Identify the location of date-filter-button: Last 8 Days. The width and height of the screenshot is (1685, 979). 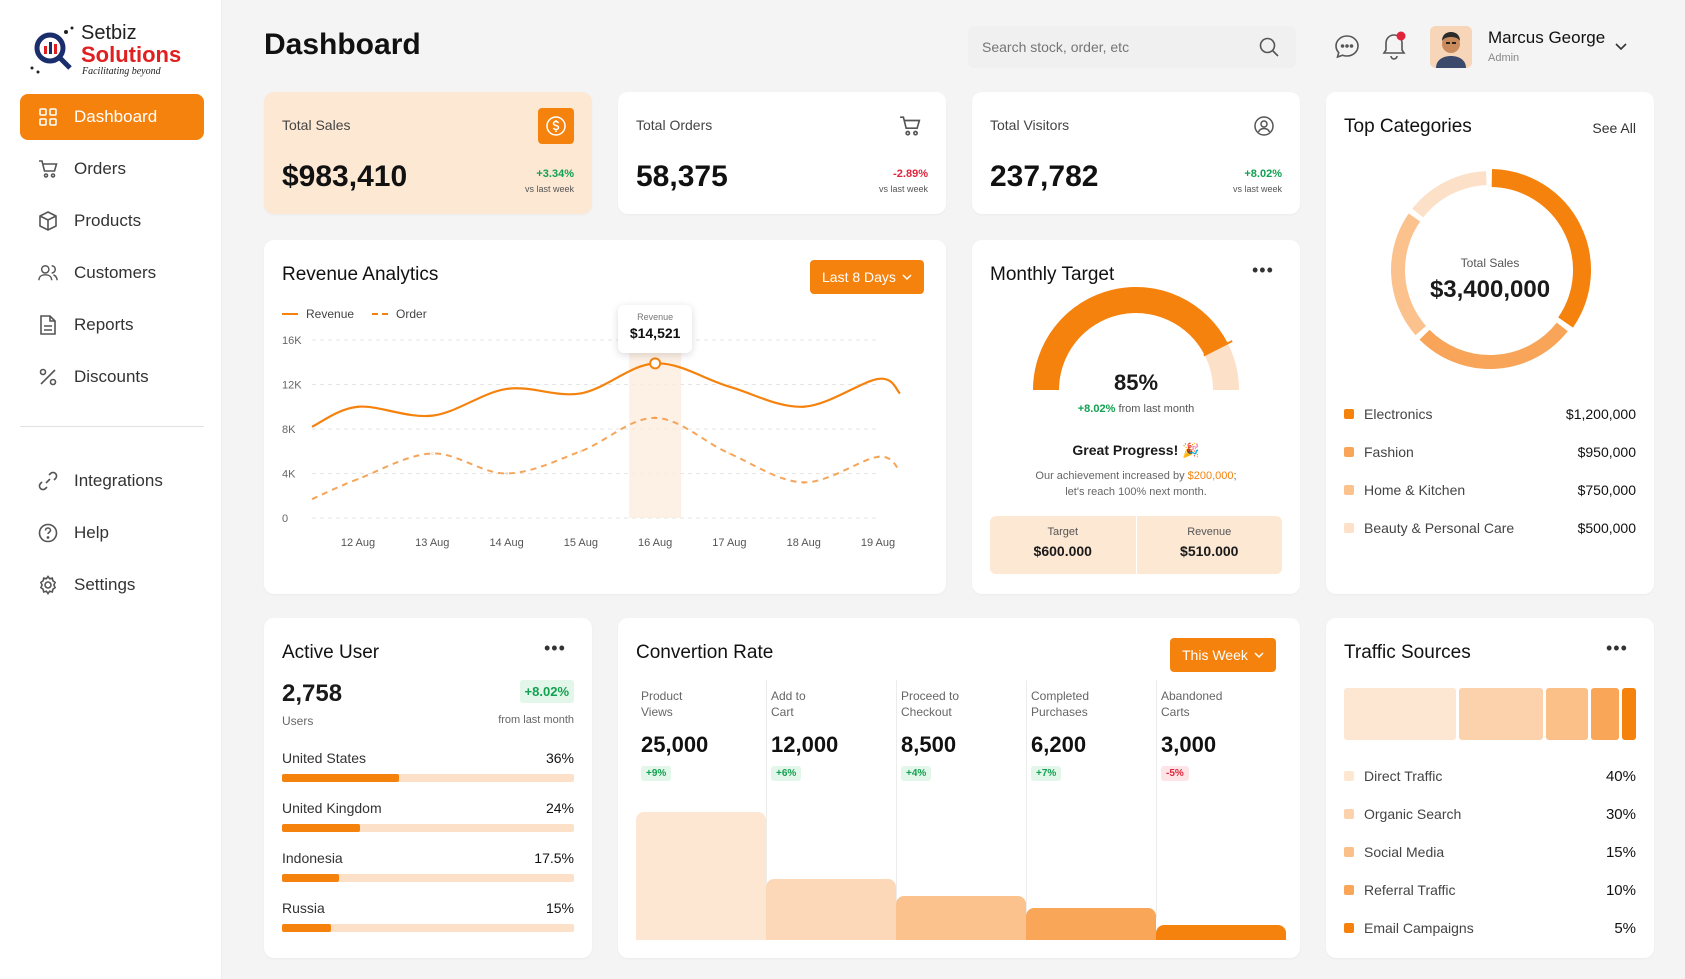
(867, 277).